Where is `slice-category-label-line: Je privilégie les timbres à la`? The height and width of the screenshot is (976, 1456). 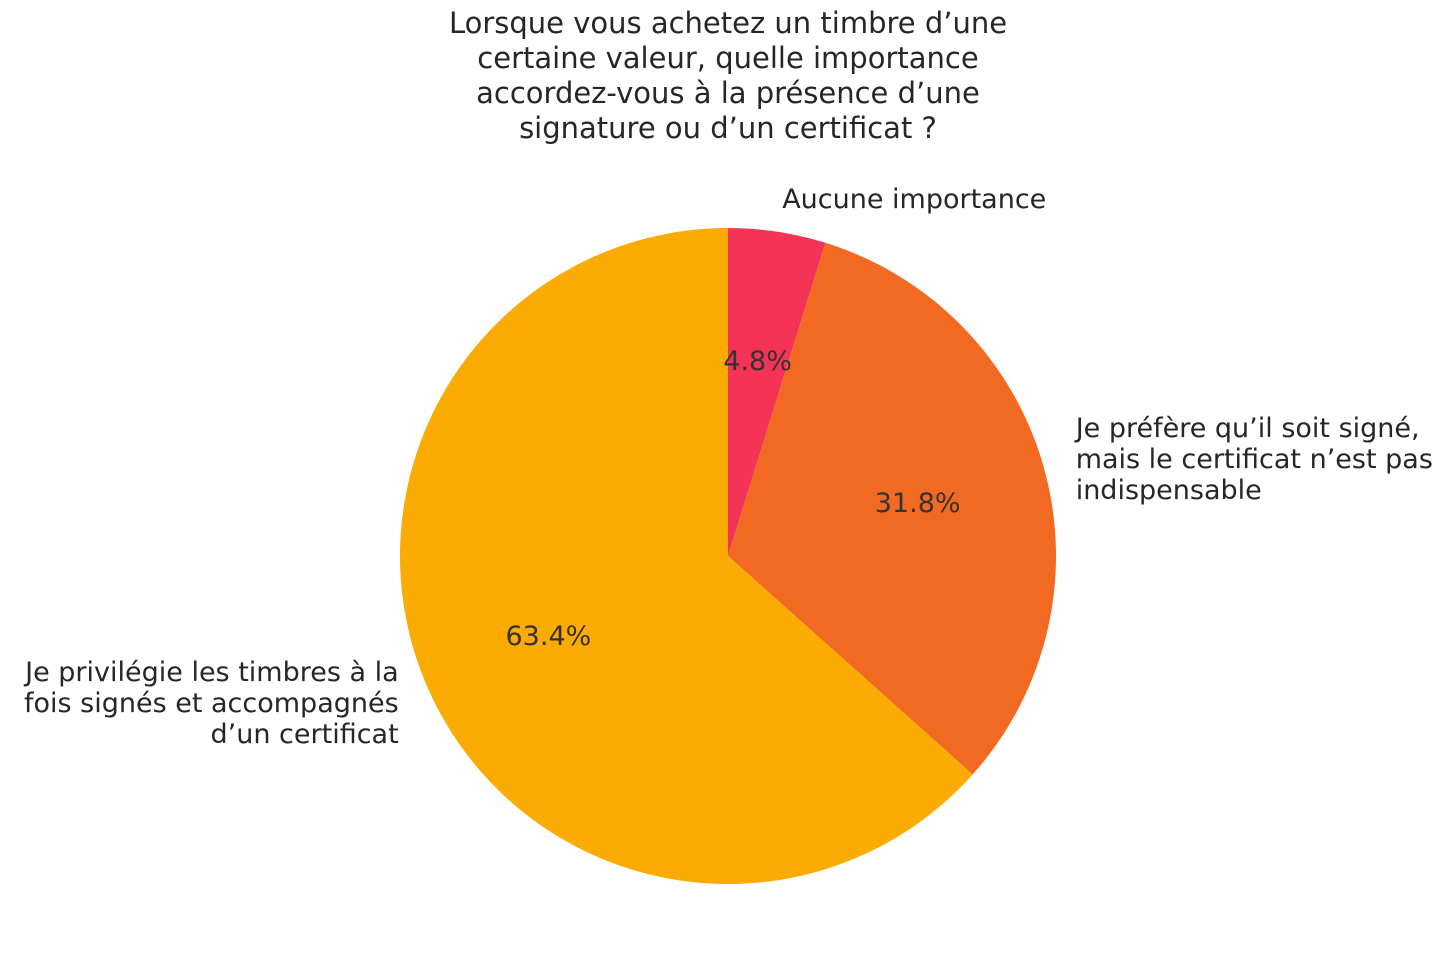 slice-category-label-line: Je privilégie les timbres à la is located at coordinates (211, 672).